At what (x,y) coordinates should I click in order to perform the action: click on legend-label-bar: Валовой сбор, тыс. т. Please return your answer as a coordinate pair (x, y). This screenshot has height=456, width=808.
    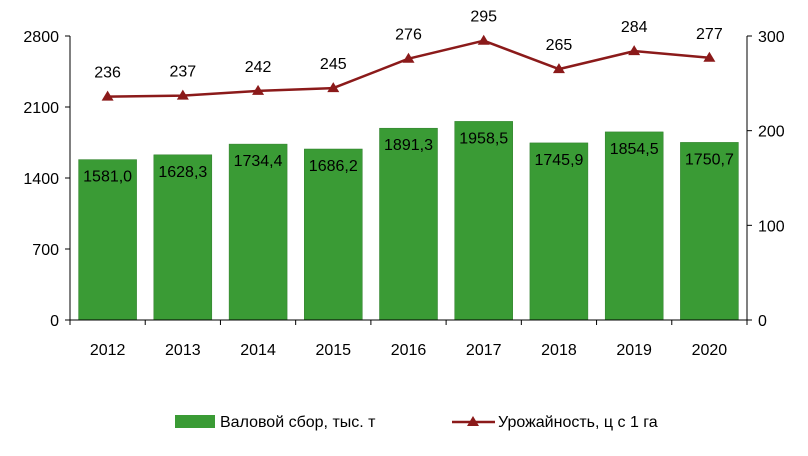
    Looking at the image, I should click on (298, 422).